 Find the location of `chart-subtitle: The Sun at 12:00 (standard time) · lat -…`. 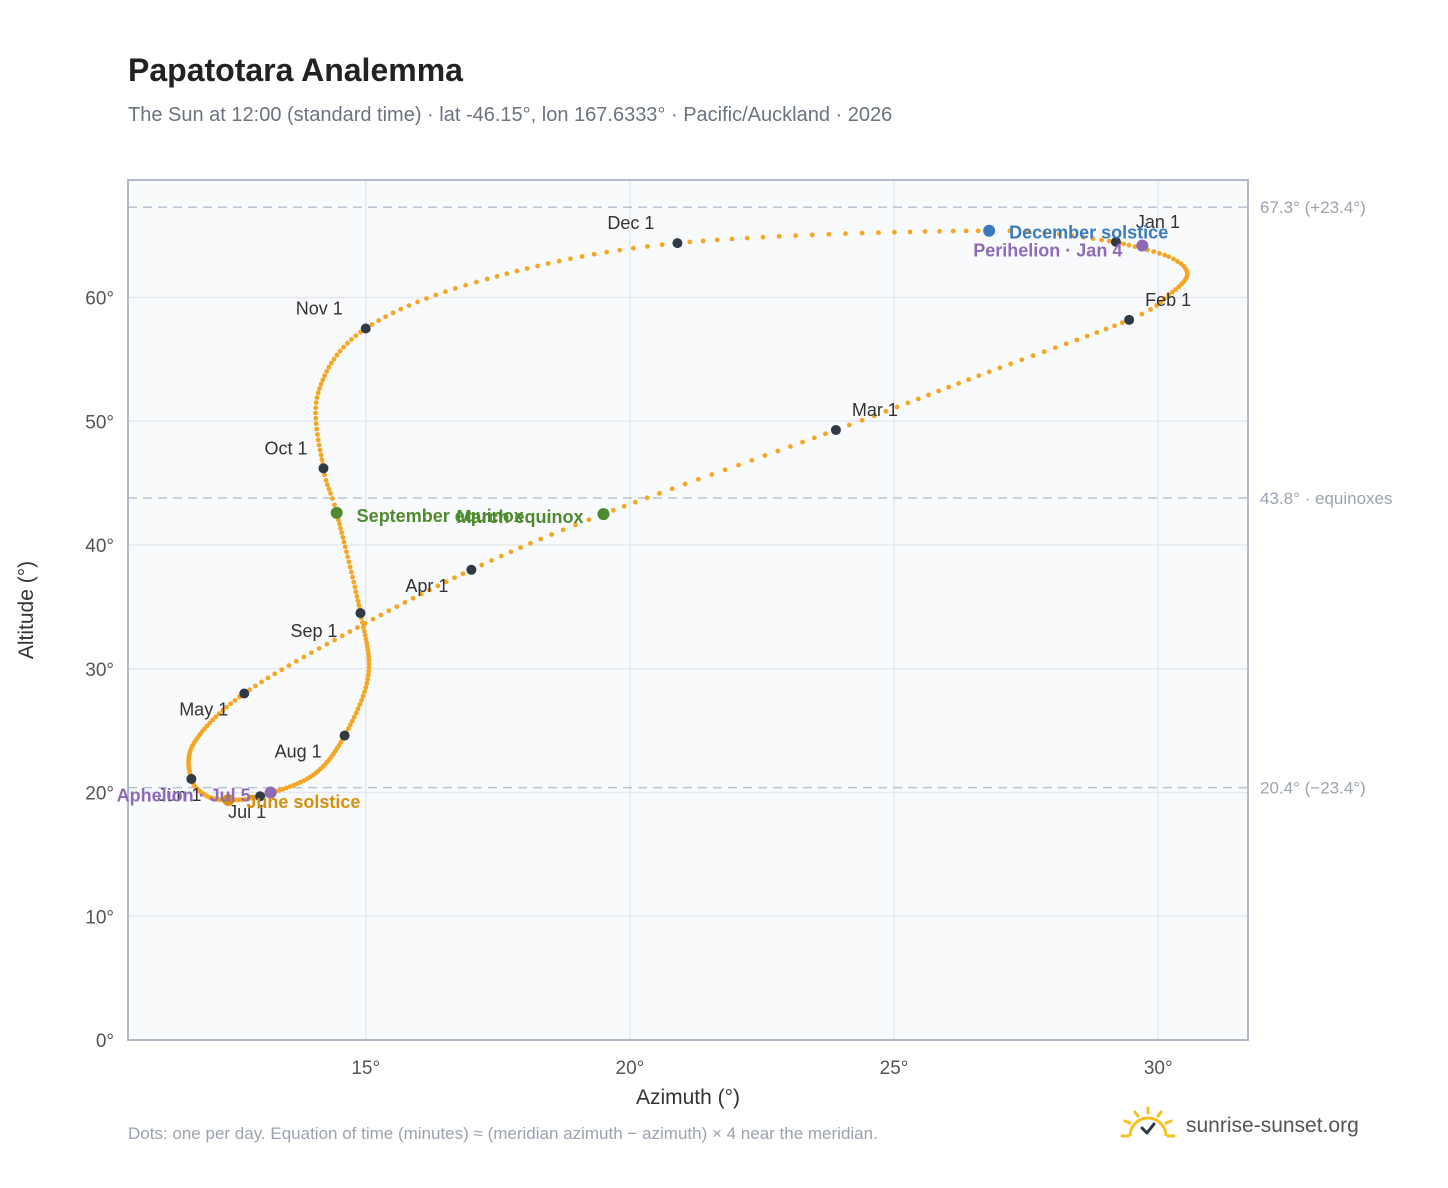

chart-subtitle: The Sun at 12:00 (standard time) · lat -… is located at coordinates (510, 115).